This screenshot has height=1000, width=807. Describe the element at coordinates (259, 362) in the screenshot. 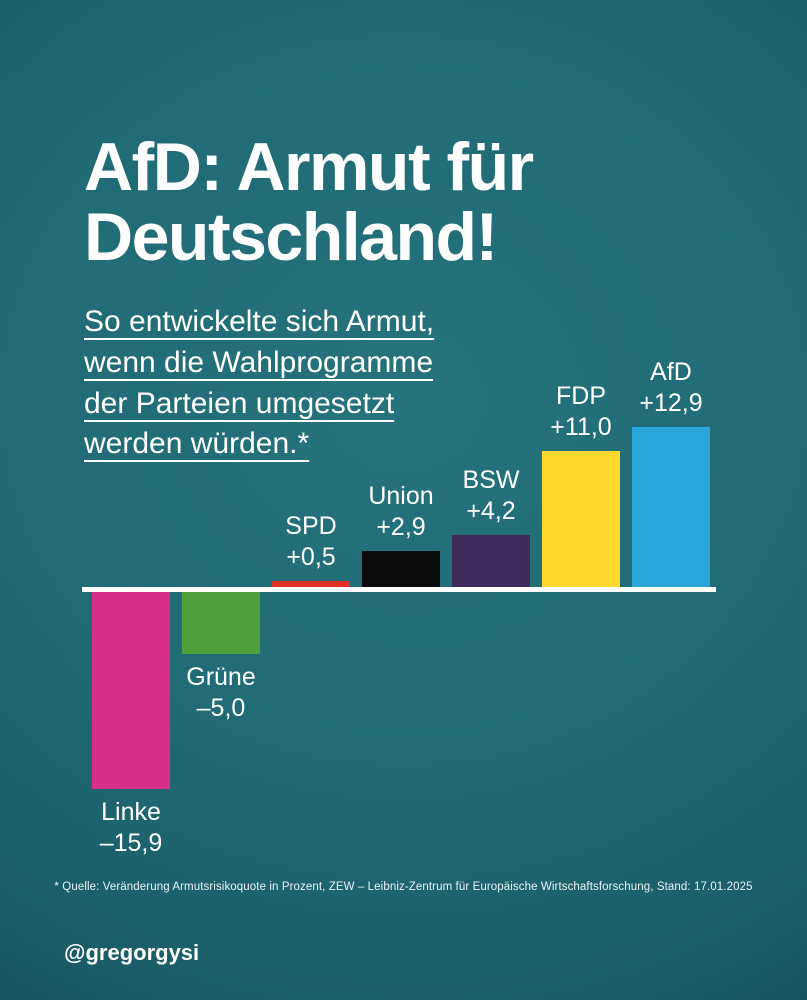

I see `subtitle-line-2: wenn die Wahlprogramme` at that location.